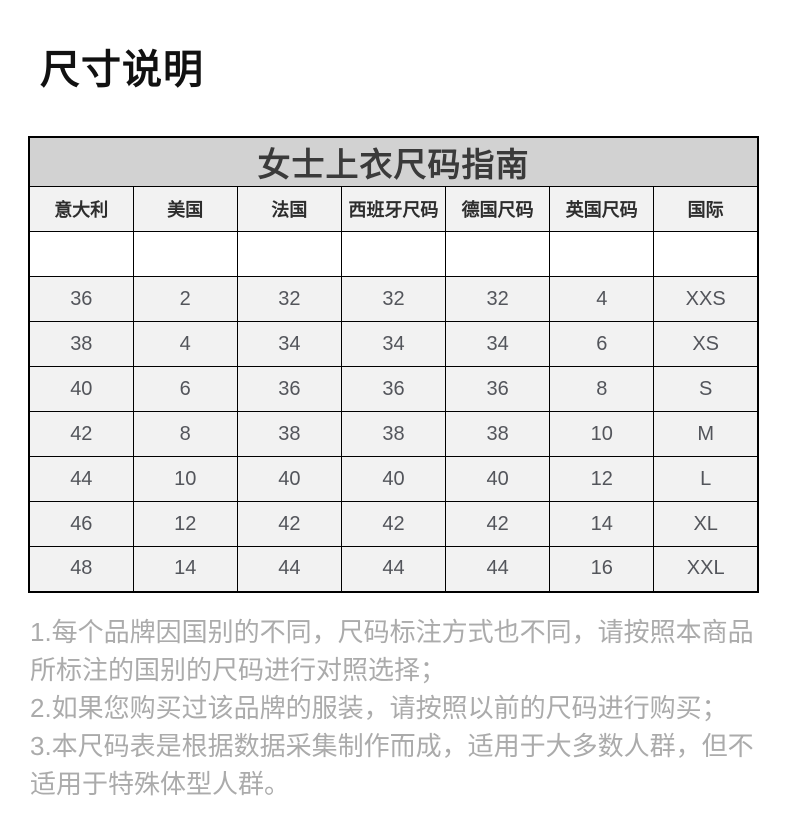 This screenshot has width=790, height=830. I want to click on table-row: 38 4 34 34 34 6 XS, so click(393, 344).